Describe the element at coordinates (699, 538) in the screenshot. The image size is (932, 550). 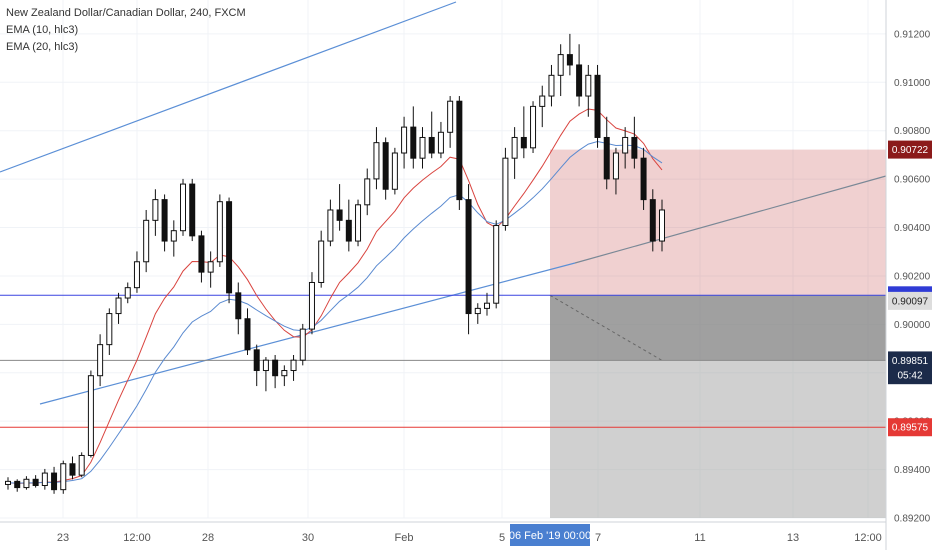
I see `x-tick-label: 11` at that location.